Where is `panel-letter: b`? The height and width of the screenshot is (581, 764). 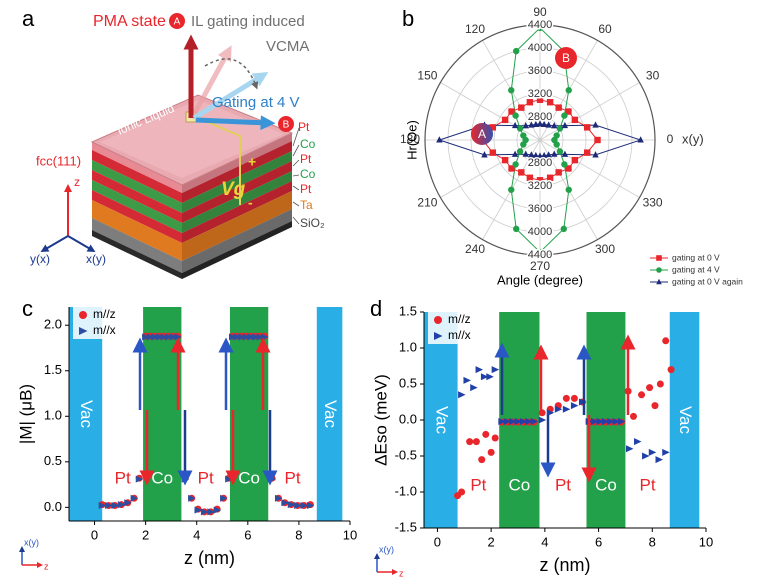 panel-letter: b is located at coordinates (408, 18).